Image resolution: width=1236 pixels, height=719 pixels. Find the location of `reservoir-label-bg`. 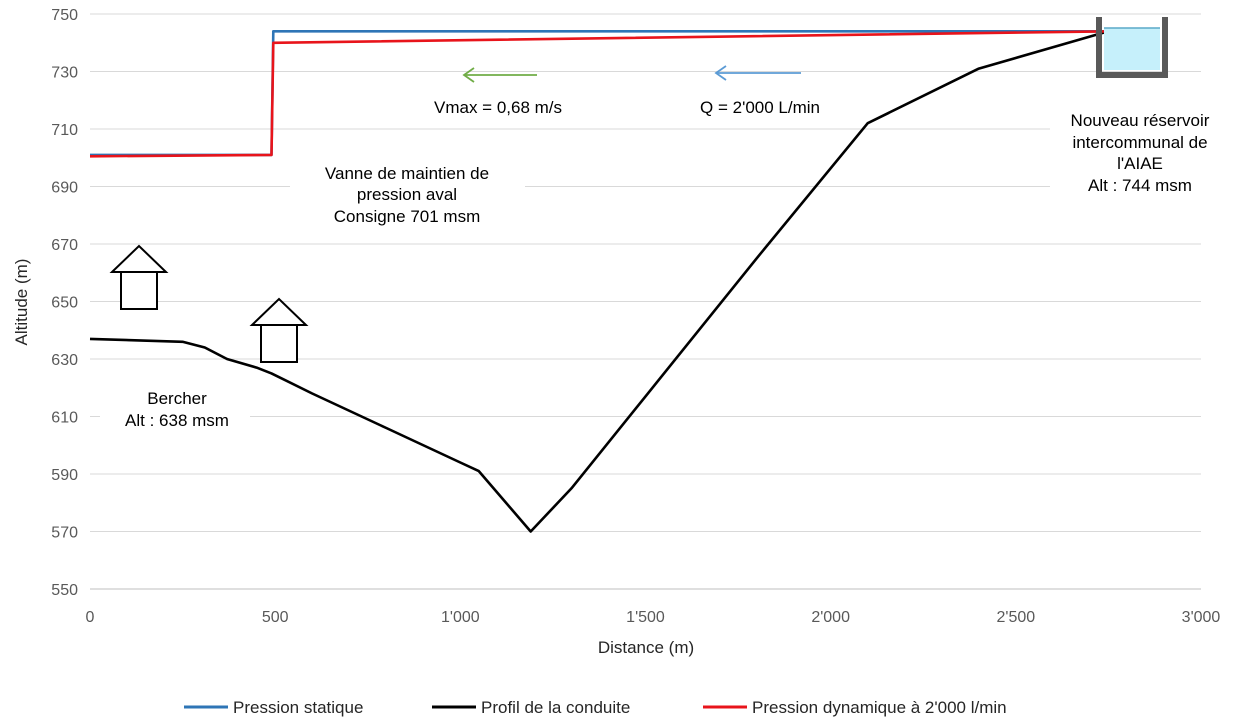

reservoir-label-bg is located at coordinates (1140, 152).